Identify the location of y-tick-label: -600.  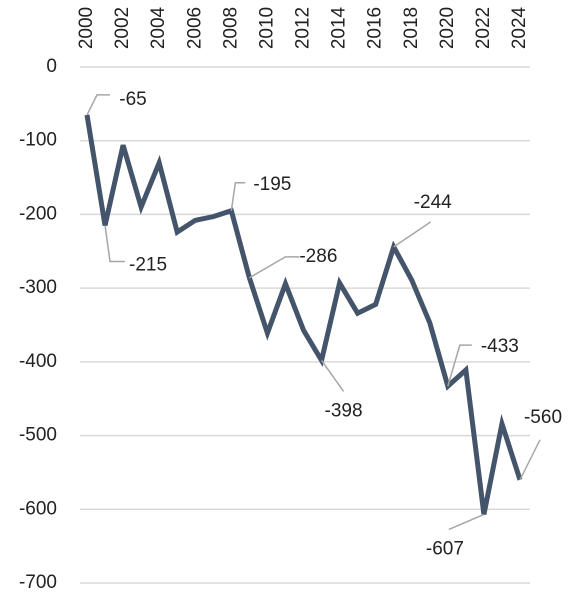
(38, 508).